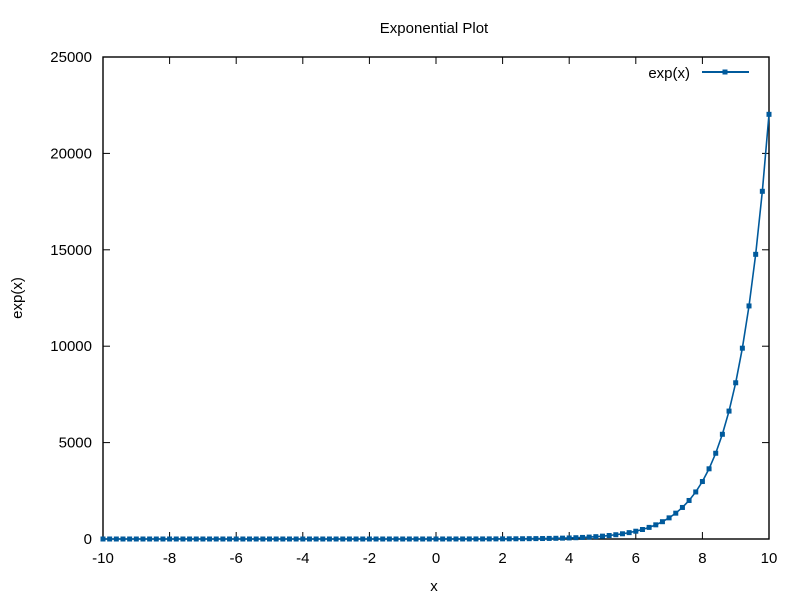 This screenshot has width=800, height=600. What do you see at coordinates (669, 73) in the screenshot?
I see `legend-label: exp(x)` at bounding box center [669, 73].